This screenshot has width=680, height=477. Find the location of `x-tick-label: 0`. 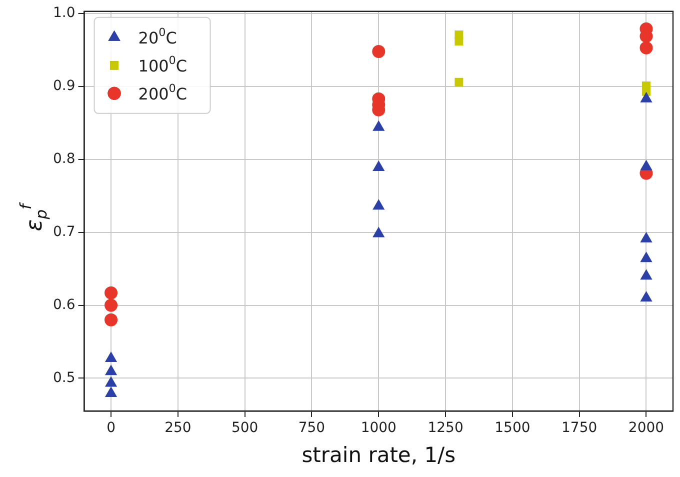

x-tick-label: 0 is located at coordinates (111, 428).